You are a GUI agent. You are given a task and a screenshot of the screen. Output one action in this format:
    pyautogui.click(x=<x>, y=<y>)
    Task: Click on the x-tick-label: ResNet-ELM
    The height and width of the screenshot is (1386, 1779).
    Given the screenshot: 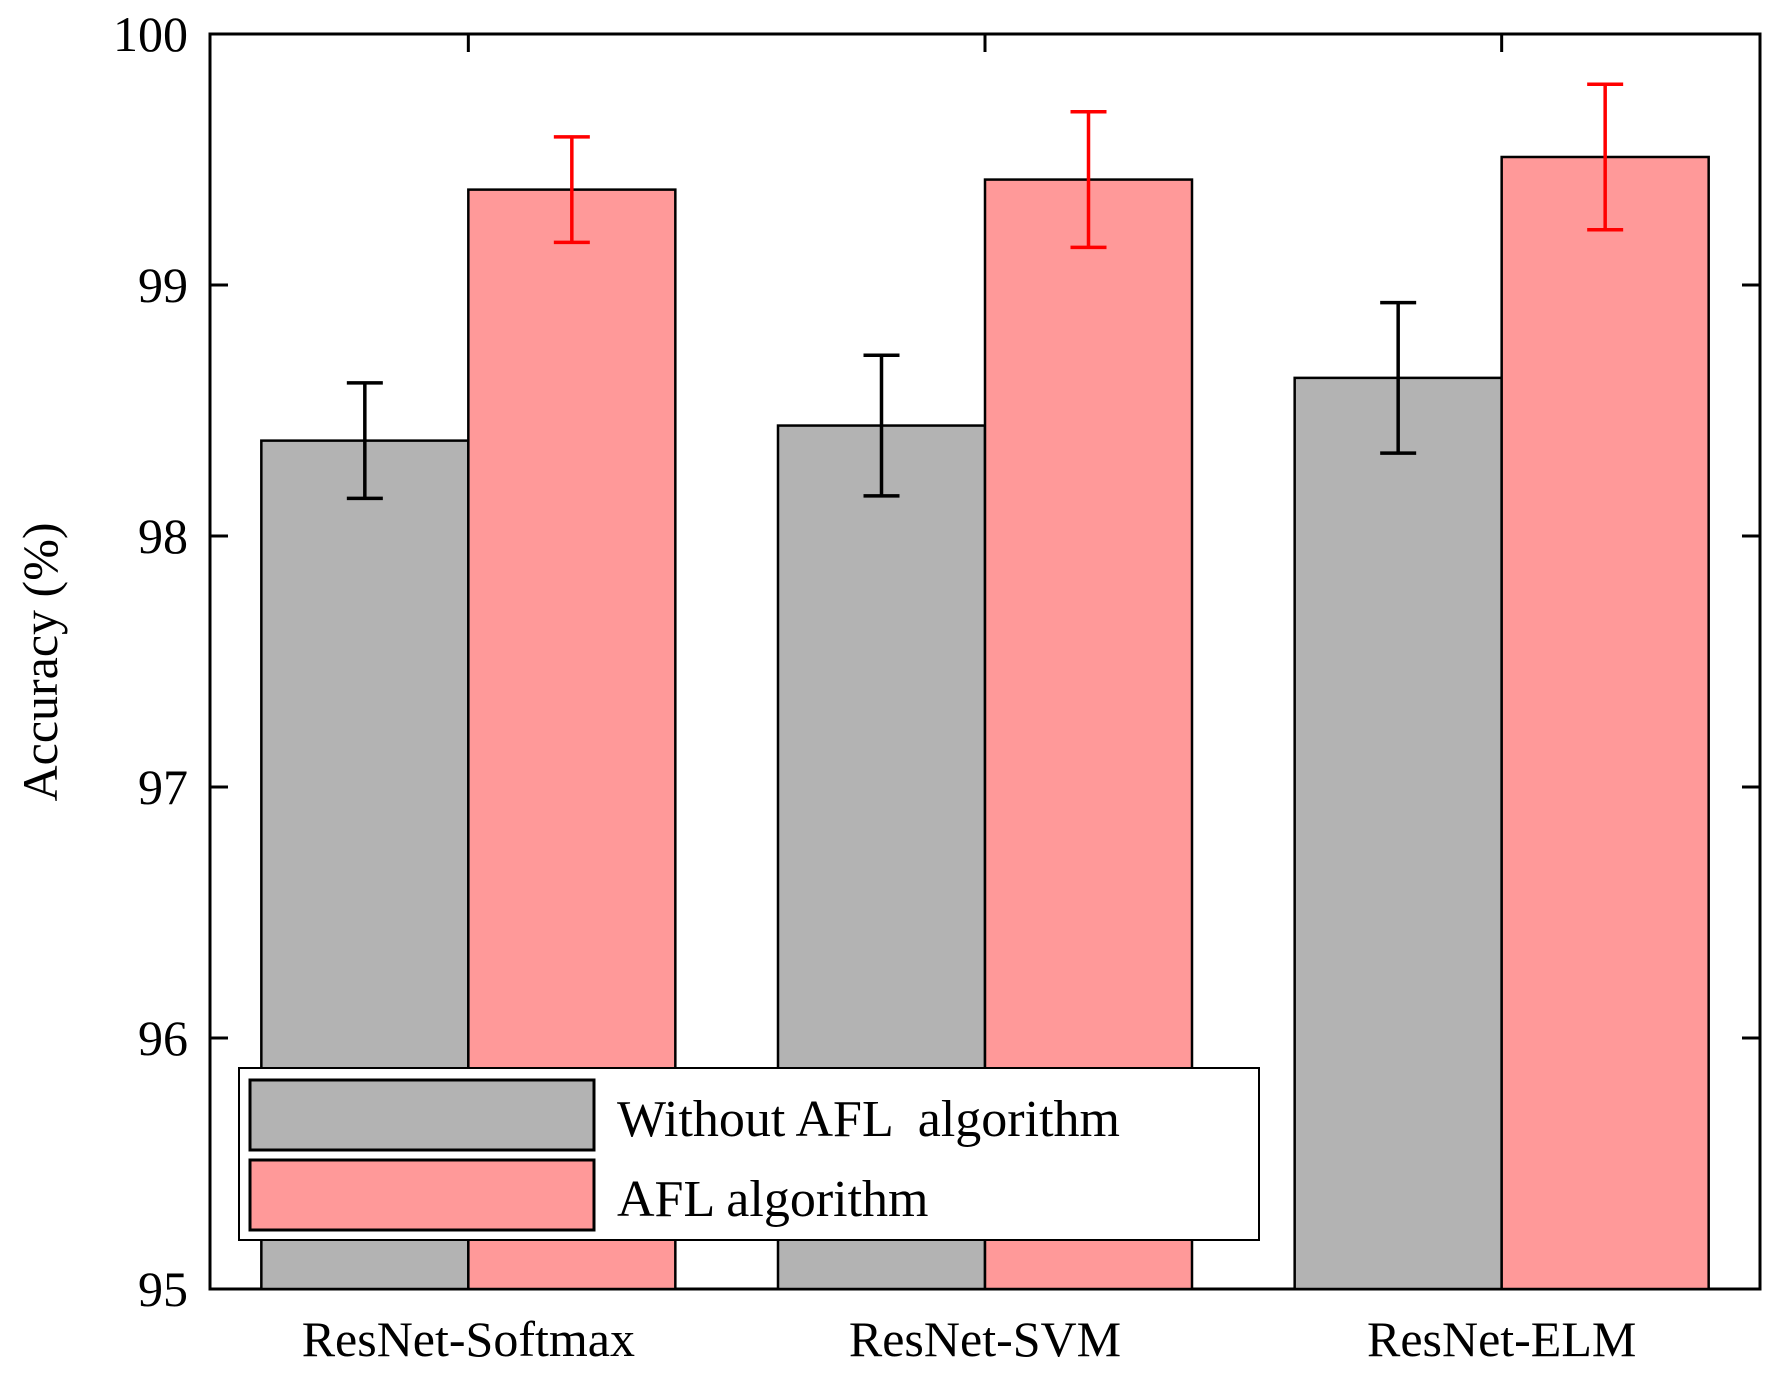 What is the action you would take?
    pyautogui.click(x=1501, y=1339)
    